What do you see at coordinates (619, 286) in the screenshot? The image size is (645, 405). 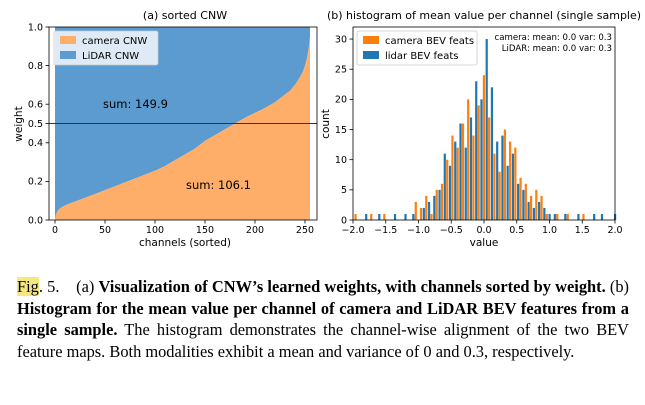 I see `caption-part-b: (b)` at bounding box center [619, 286].